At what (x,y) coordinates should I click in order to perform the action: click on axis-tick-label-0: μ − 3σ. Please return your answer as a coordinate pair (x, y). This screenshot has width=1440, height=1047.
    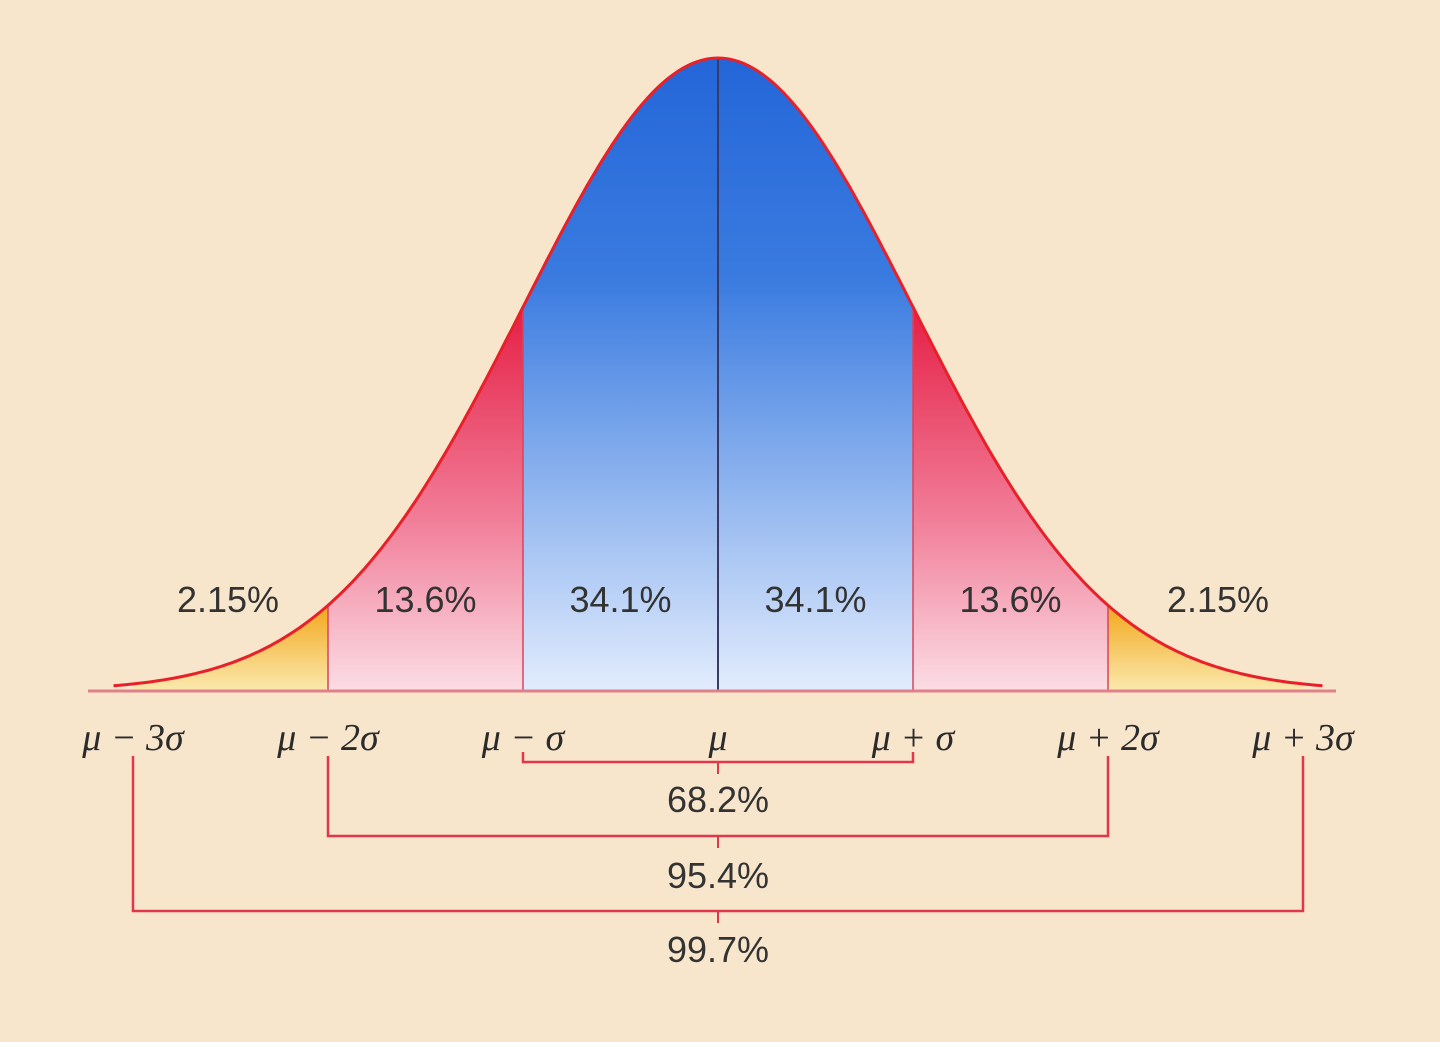
    Looking at the image, I should click on (133, 738).